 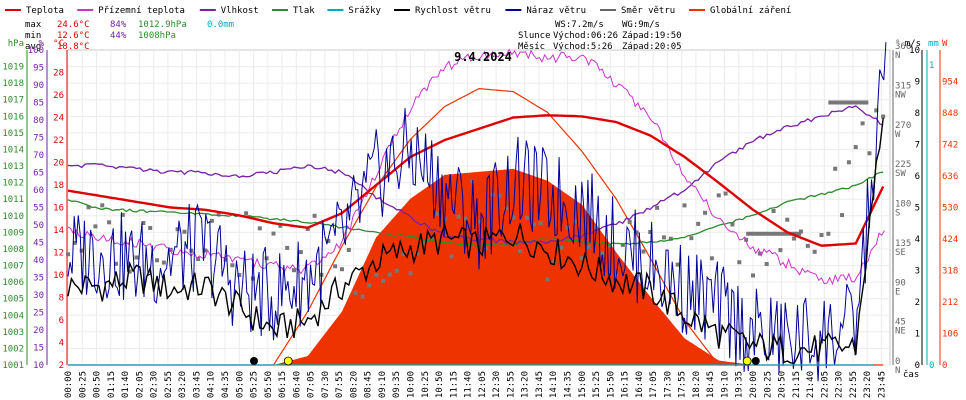 What do you see at coordinates (13, 250) in the screenshot?
I see `hpa-axis-tick: 1008` at bounding box center [13, 250].